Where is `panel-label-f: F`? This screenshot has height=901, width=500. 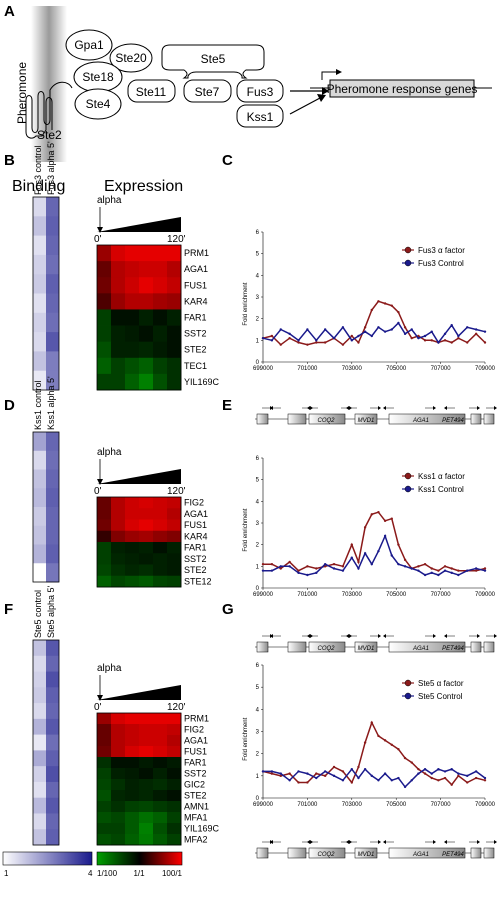 panel-label-f: F is located at coordinates (8, 609).